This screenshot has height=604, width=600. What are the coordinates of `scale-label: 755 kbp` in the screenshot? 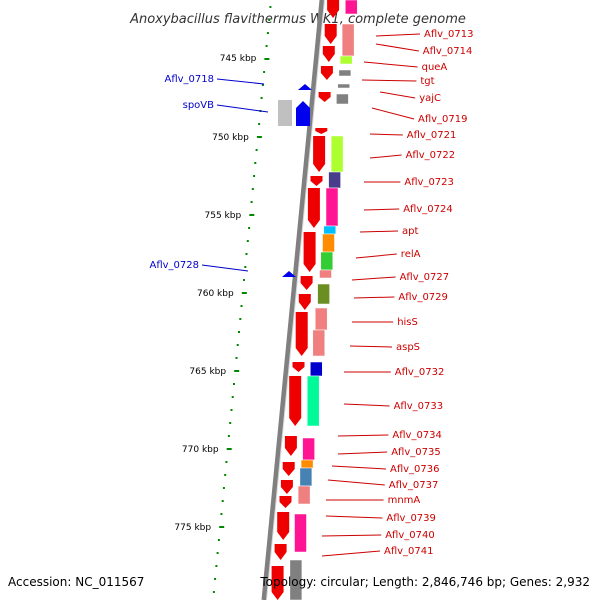 It's located at (223, 216).